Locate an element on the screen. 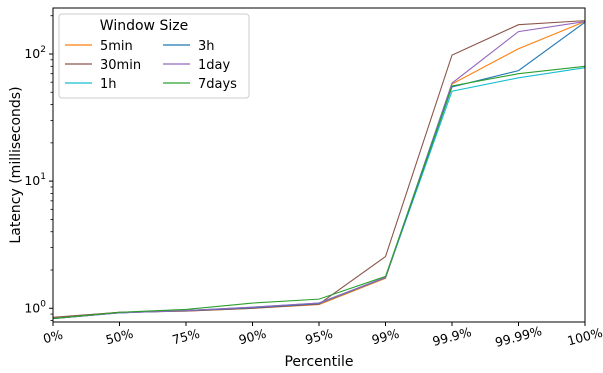  x-tick-label: 50% is located at coordinates (119, 337).